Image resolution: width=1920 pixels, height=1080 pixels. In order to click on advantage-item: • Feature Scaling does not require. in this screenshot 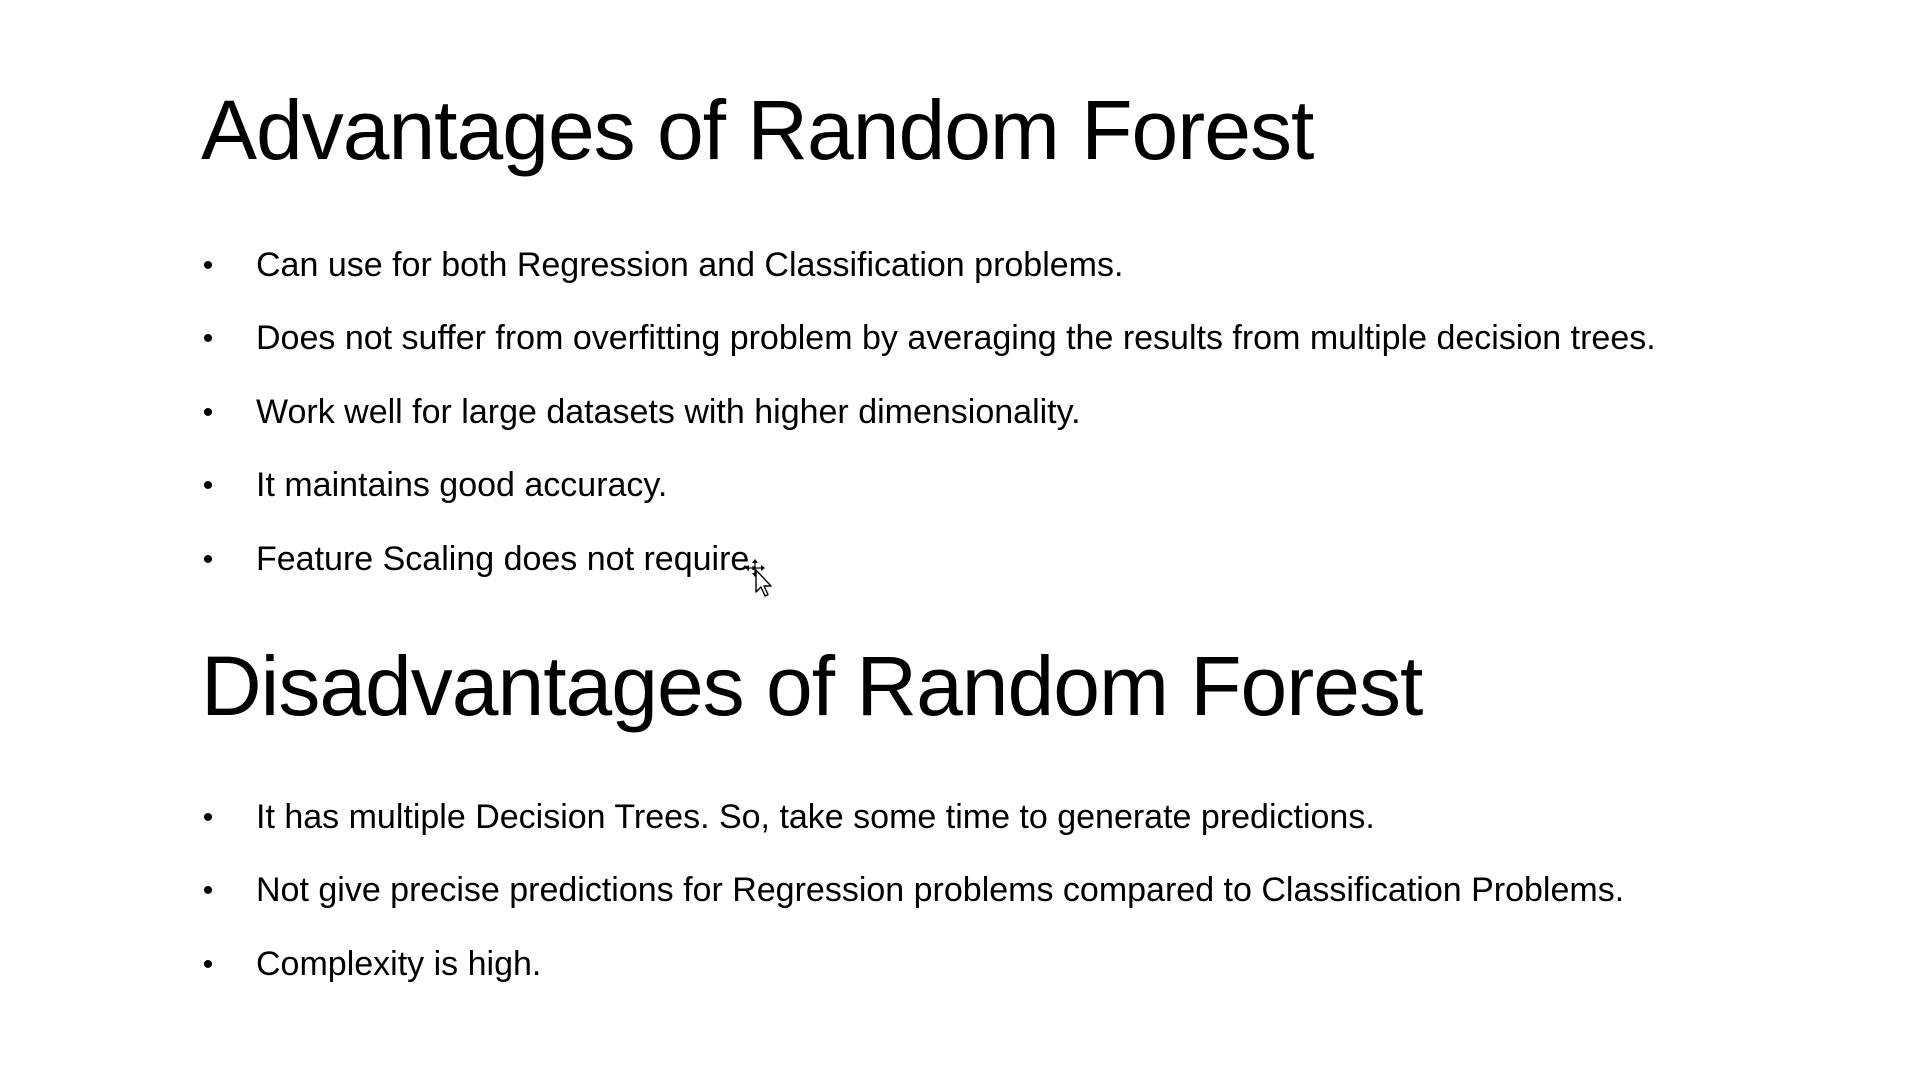, I will do `click(1041, 560)`.